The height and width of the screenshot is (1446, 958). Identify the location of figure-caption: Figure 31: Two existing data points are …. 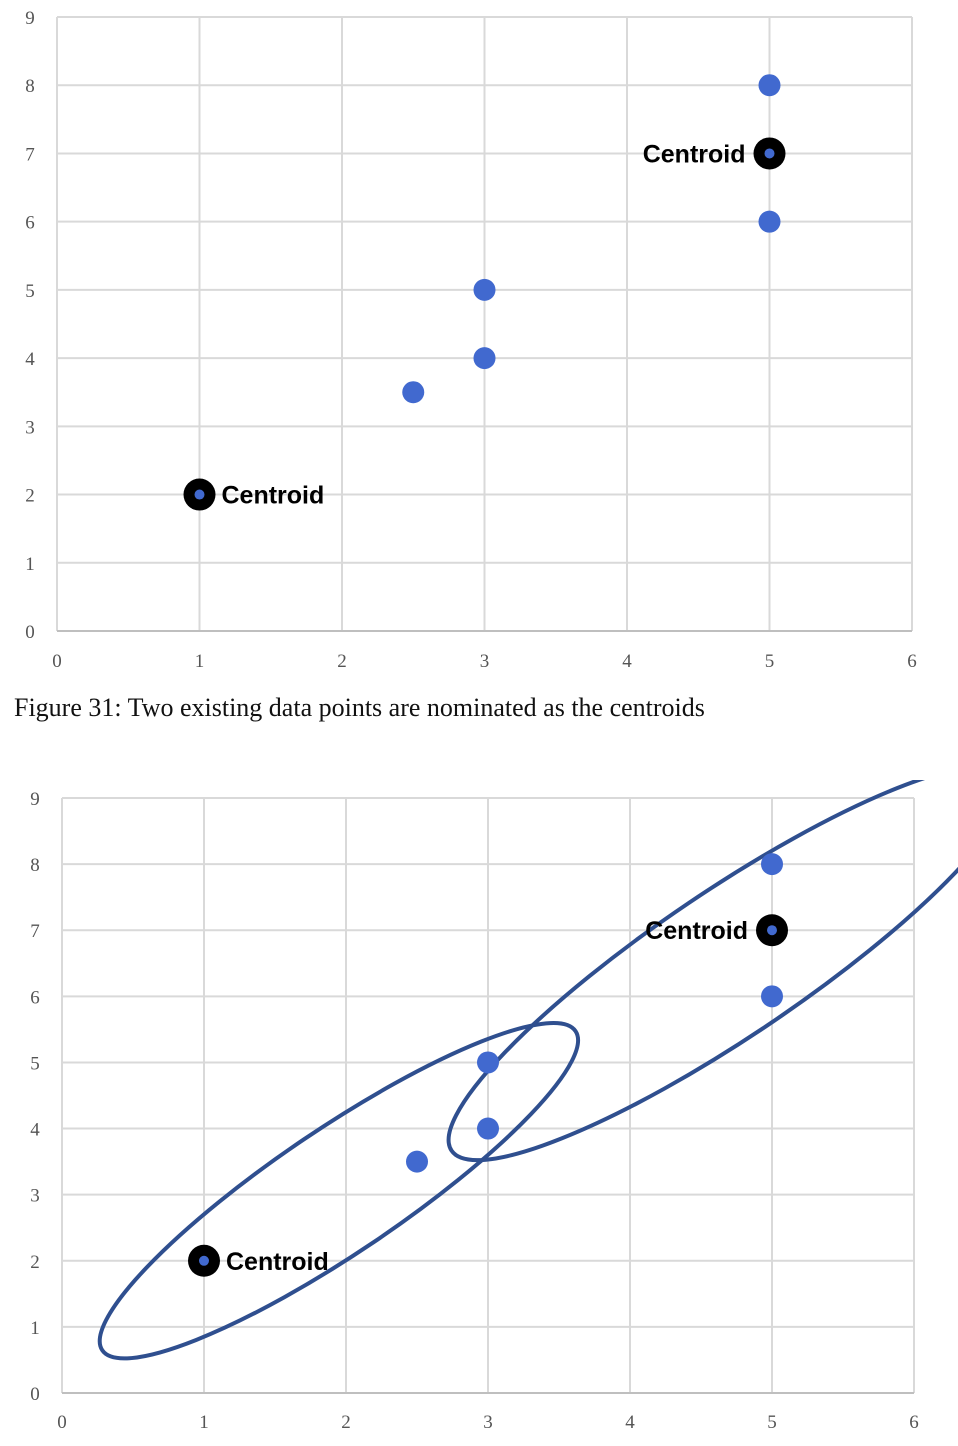
(359, 707).